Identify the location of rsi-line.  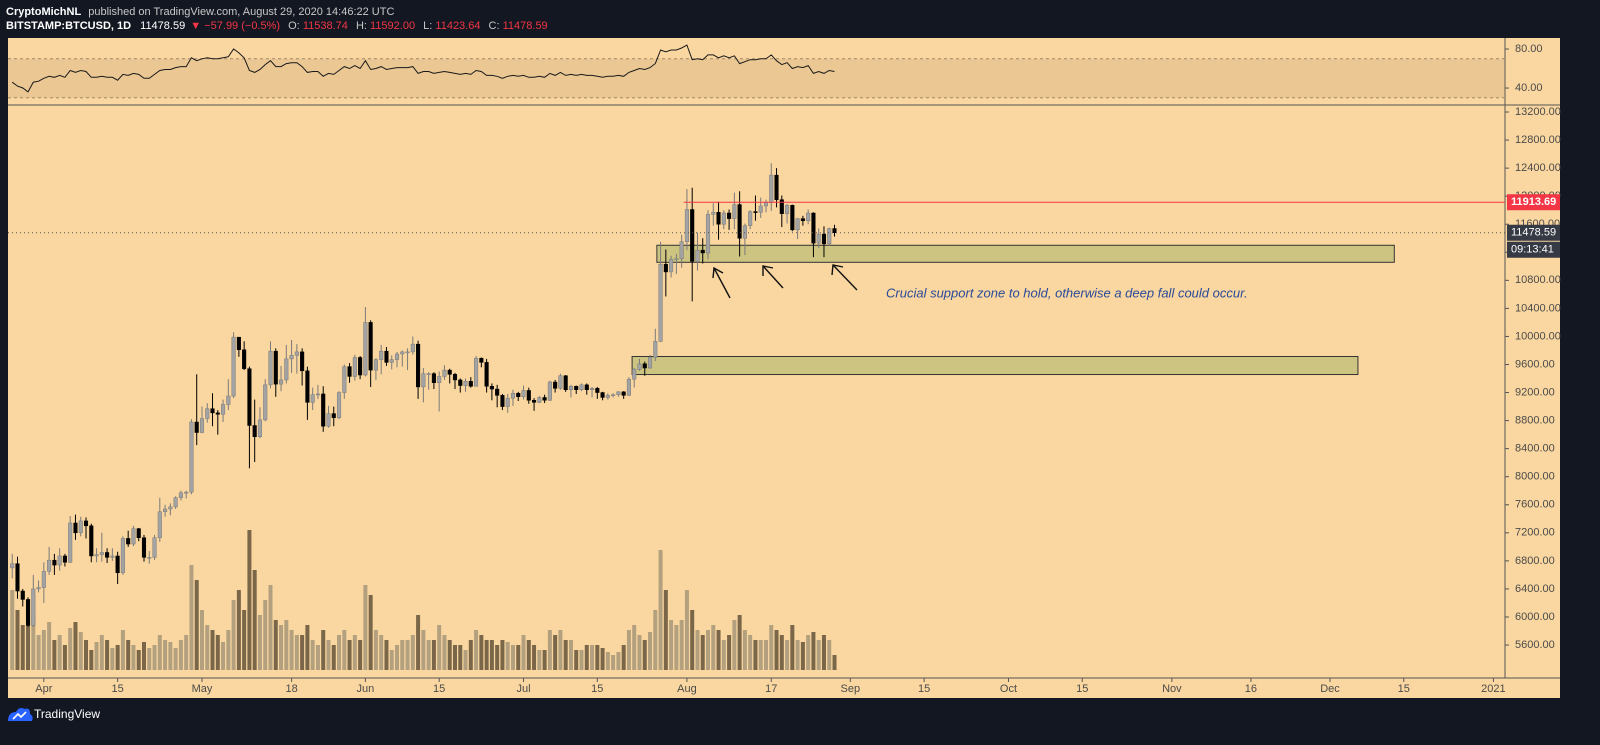
(423, 68).